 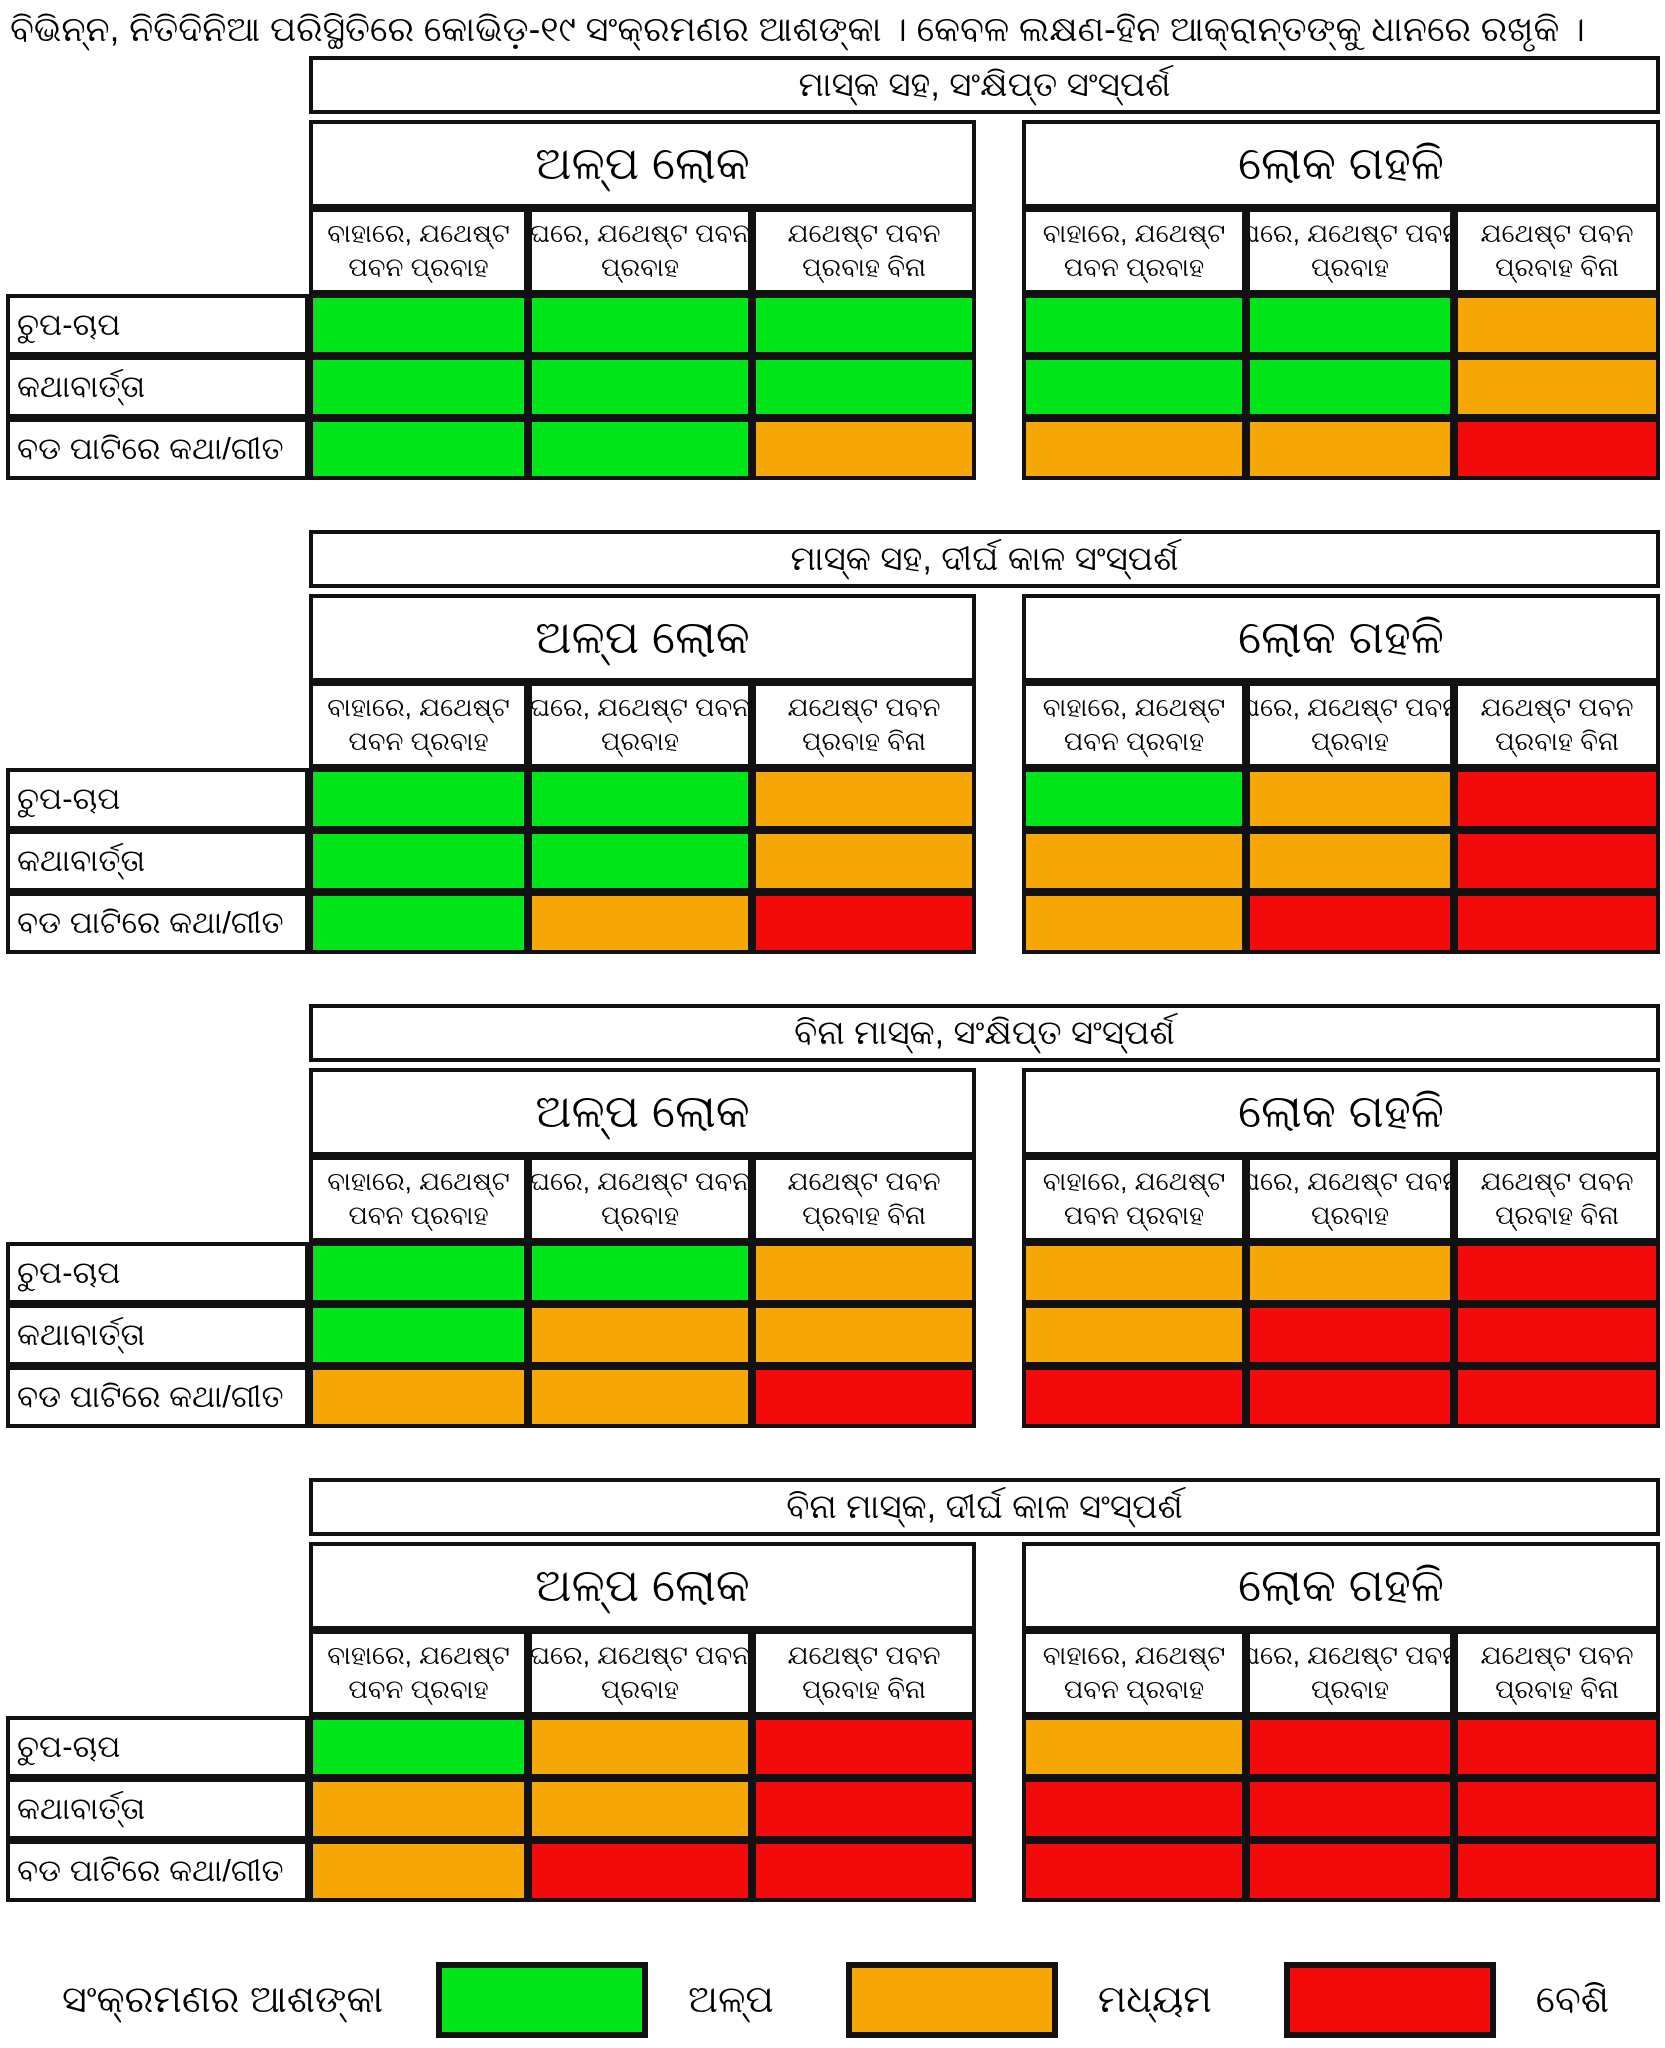 What do you see at coordinates (999, 1112) in the screenshot?
I see `group-gap` at bounding box center [999, 1112].